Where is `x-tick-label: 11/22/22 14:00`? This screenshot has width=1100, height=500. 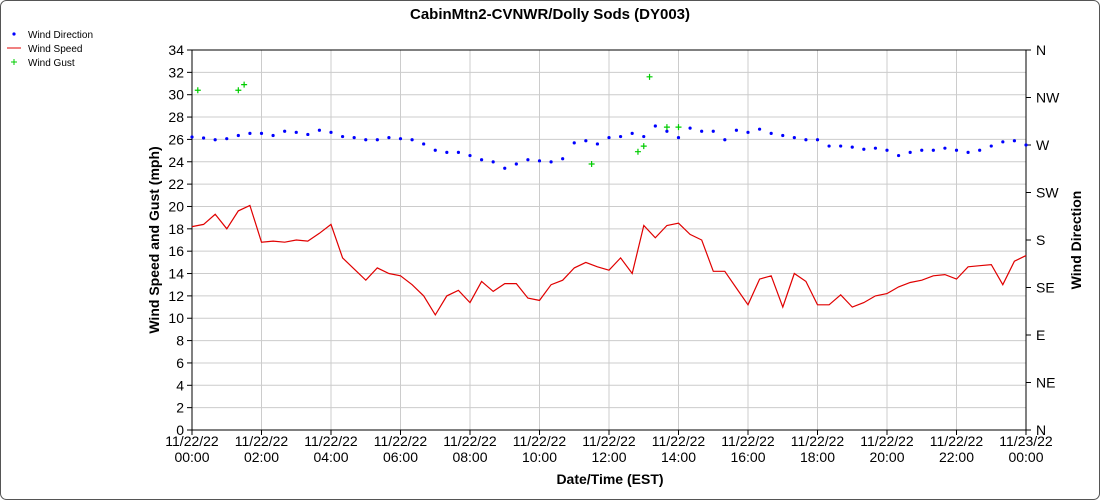 x-tick-label: 11/22/22 14:00 is located at coordinates (679, 449).